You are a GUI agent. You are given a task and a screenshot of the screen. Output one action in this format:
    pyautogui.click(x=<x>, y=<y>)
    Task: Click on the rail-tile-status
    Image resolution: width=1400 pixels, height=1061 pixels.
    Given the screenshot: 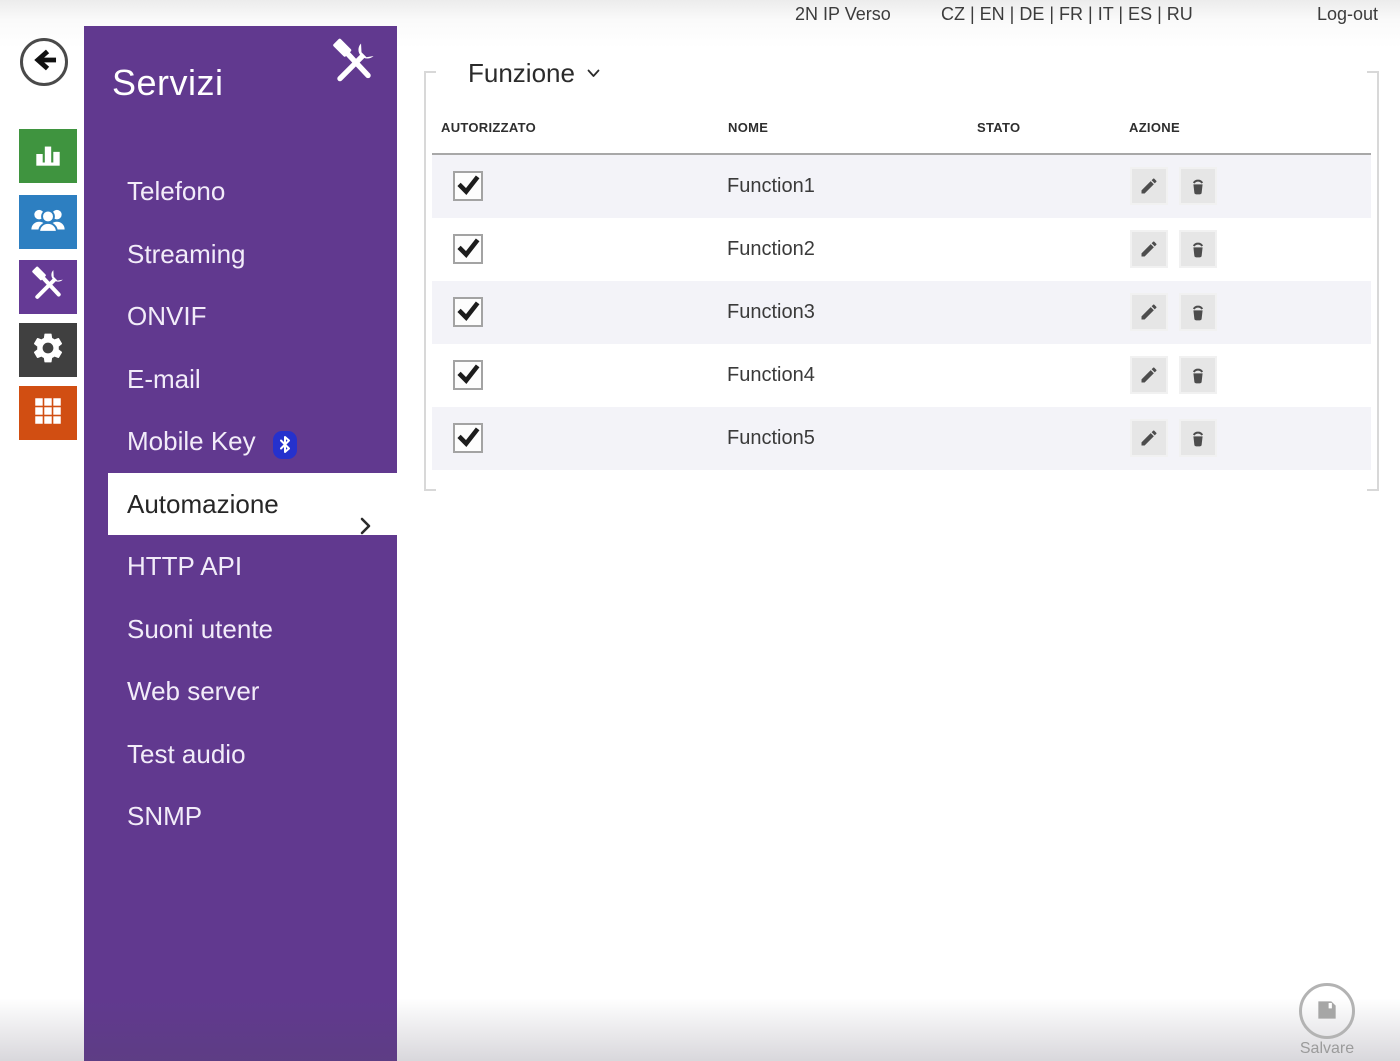 What is the action you would take?
    pyautogui.click(x=48, y=156)
    